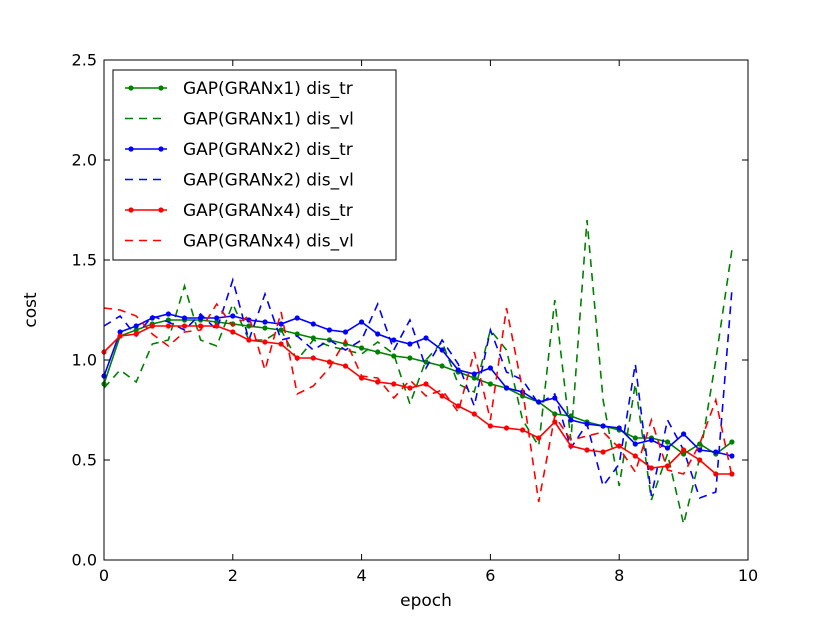 The width and height of the screenshot is (830, 623). What do you see at coordinates (31, 310) in the screenshot?
I see `y-axis-label: cost` at bounding box center [31, 310].